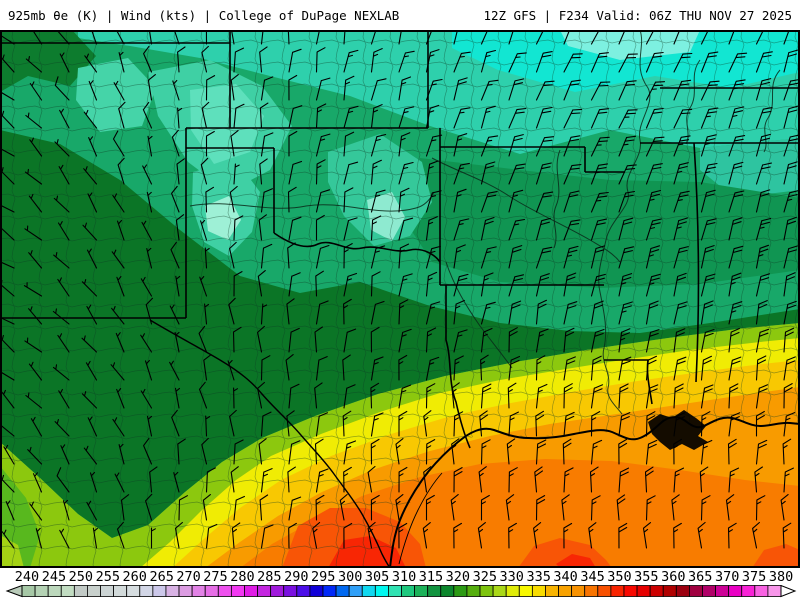 This screenshot has height=600, width=800. What do you see at coordinates (269, 577) in the screenshot?
I see `colorbar-tick: 285` at bounding box center [269, 577].